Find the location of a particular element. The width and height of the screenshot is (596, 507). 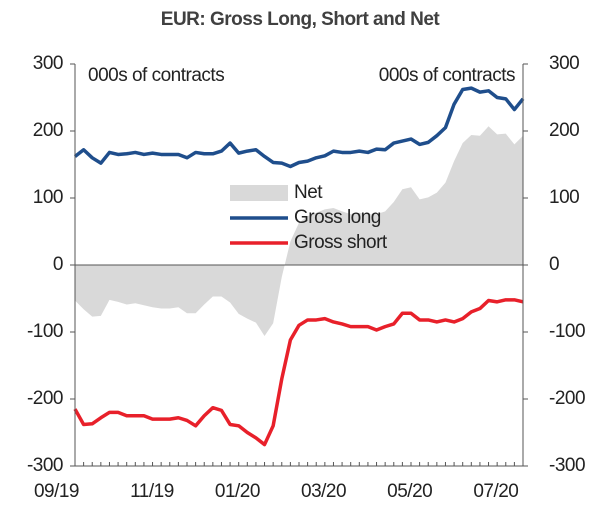

y-tick-label: 100 is located at coordinates (48, 197).